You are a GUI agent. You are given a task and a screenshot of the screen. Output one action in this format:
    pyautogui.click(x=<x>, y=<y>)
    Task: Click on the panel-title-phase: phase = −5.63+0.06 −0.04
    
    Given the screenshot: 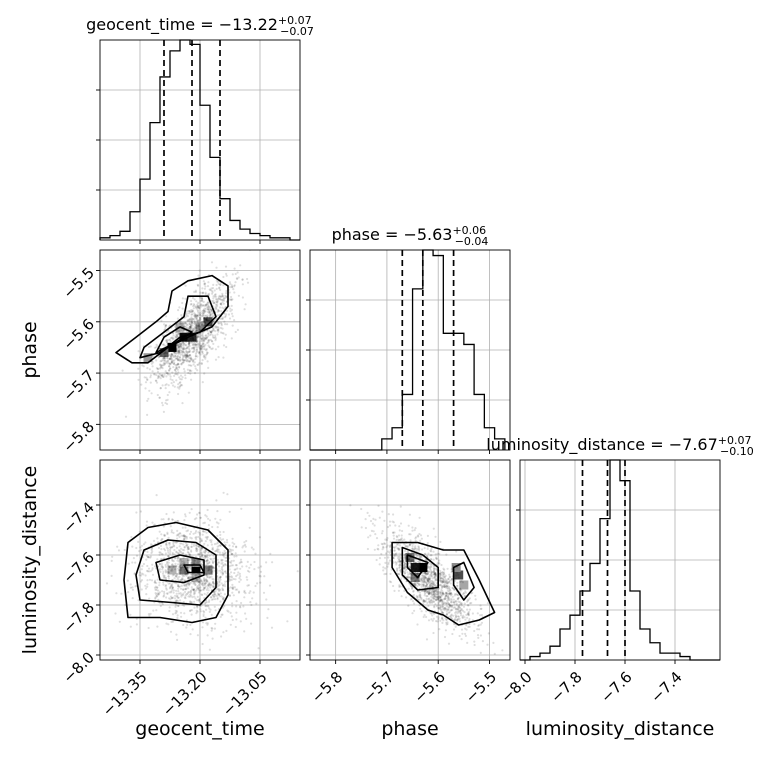 What is the action you would take?
    pyautogui.click(x=410, y=236)
    